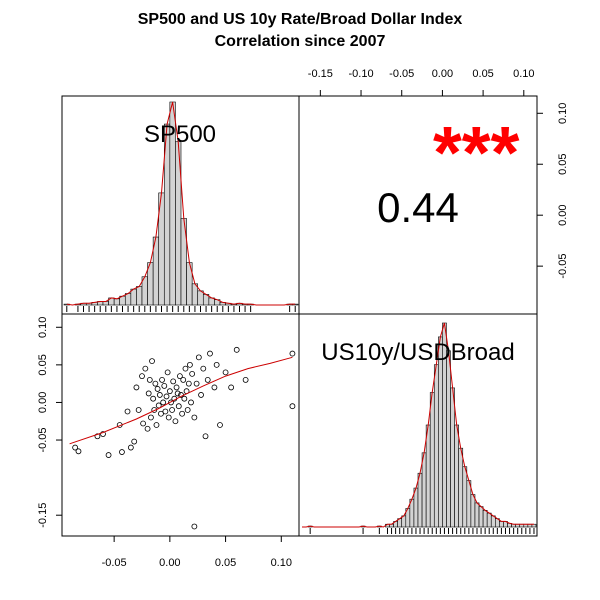  Describe the element at coordinates (417, 352) in the screenshot. I see `us10y-usdbroad-diagonal-label: US10y/USDBroad` at that location.